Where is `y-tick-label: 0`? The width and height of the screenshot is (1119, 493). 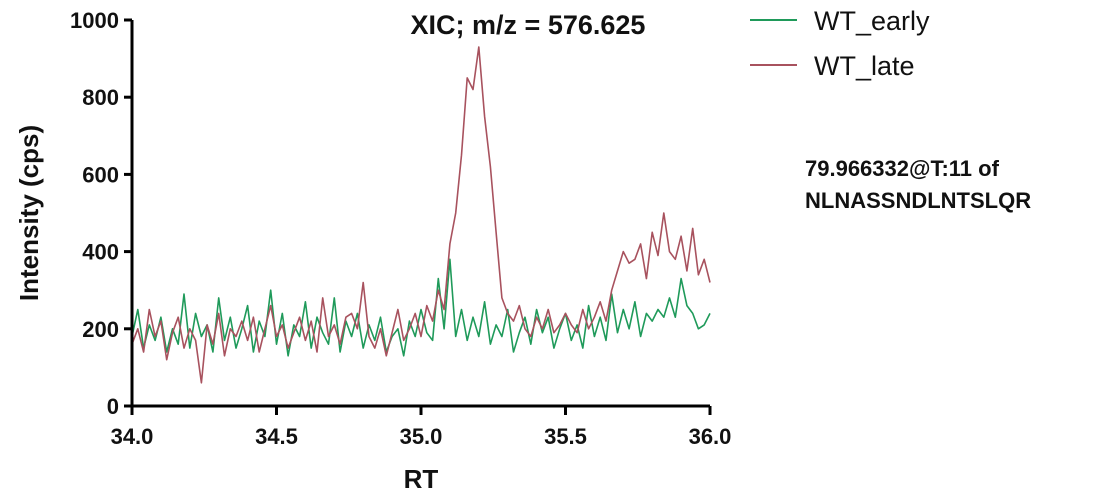 y-tick-label: 0 is located at coordinates (113, 406).